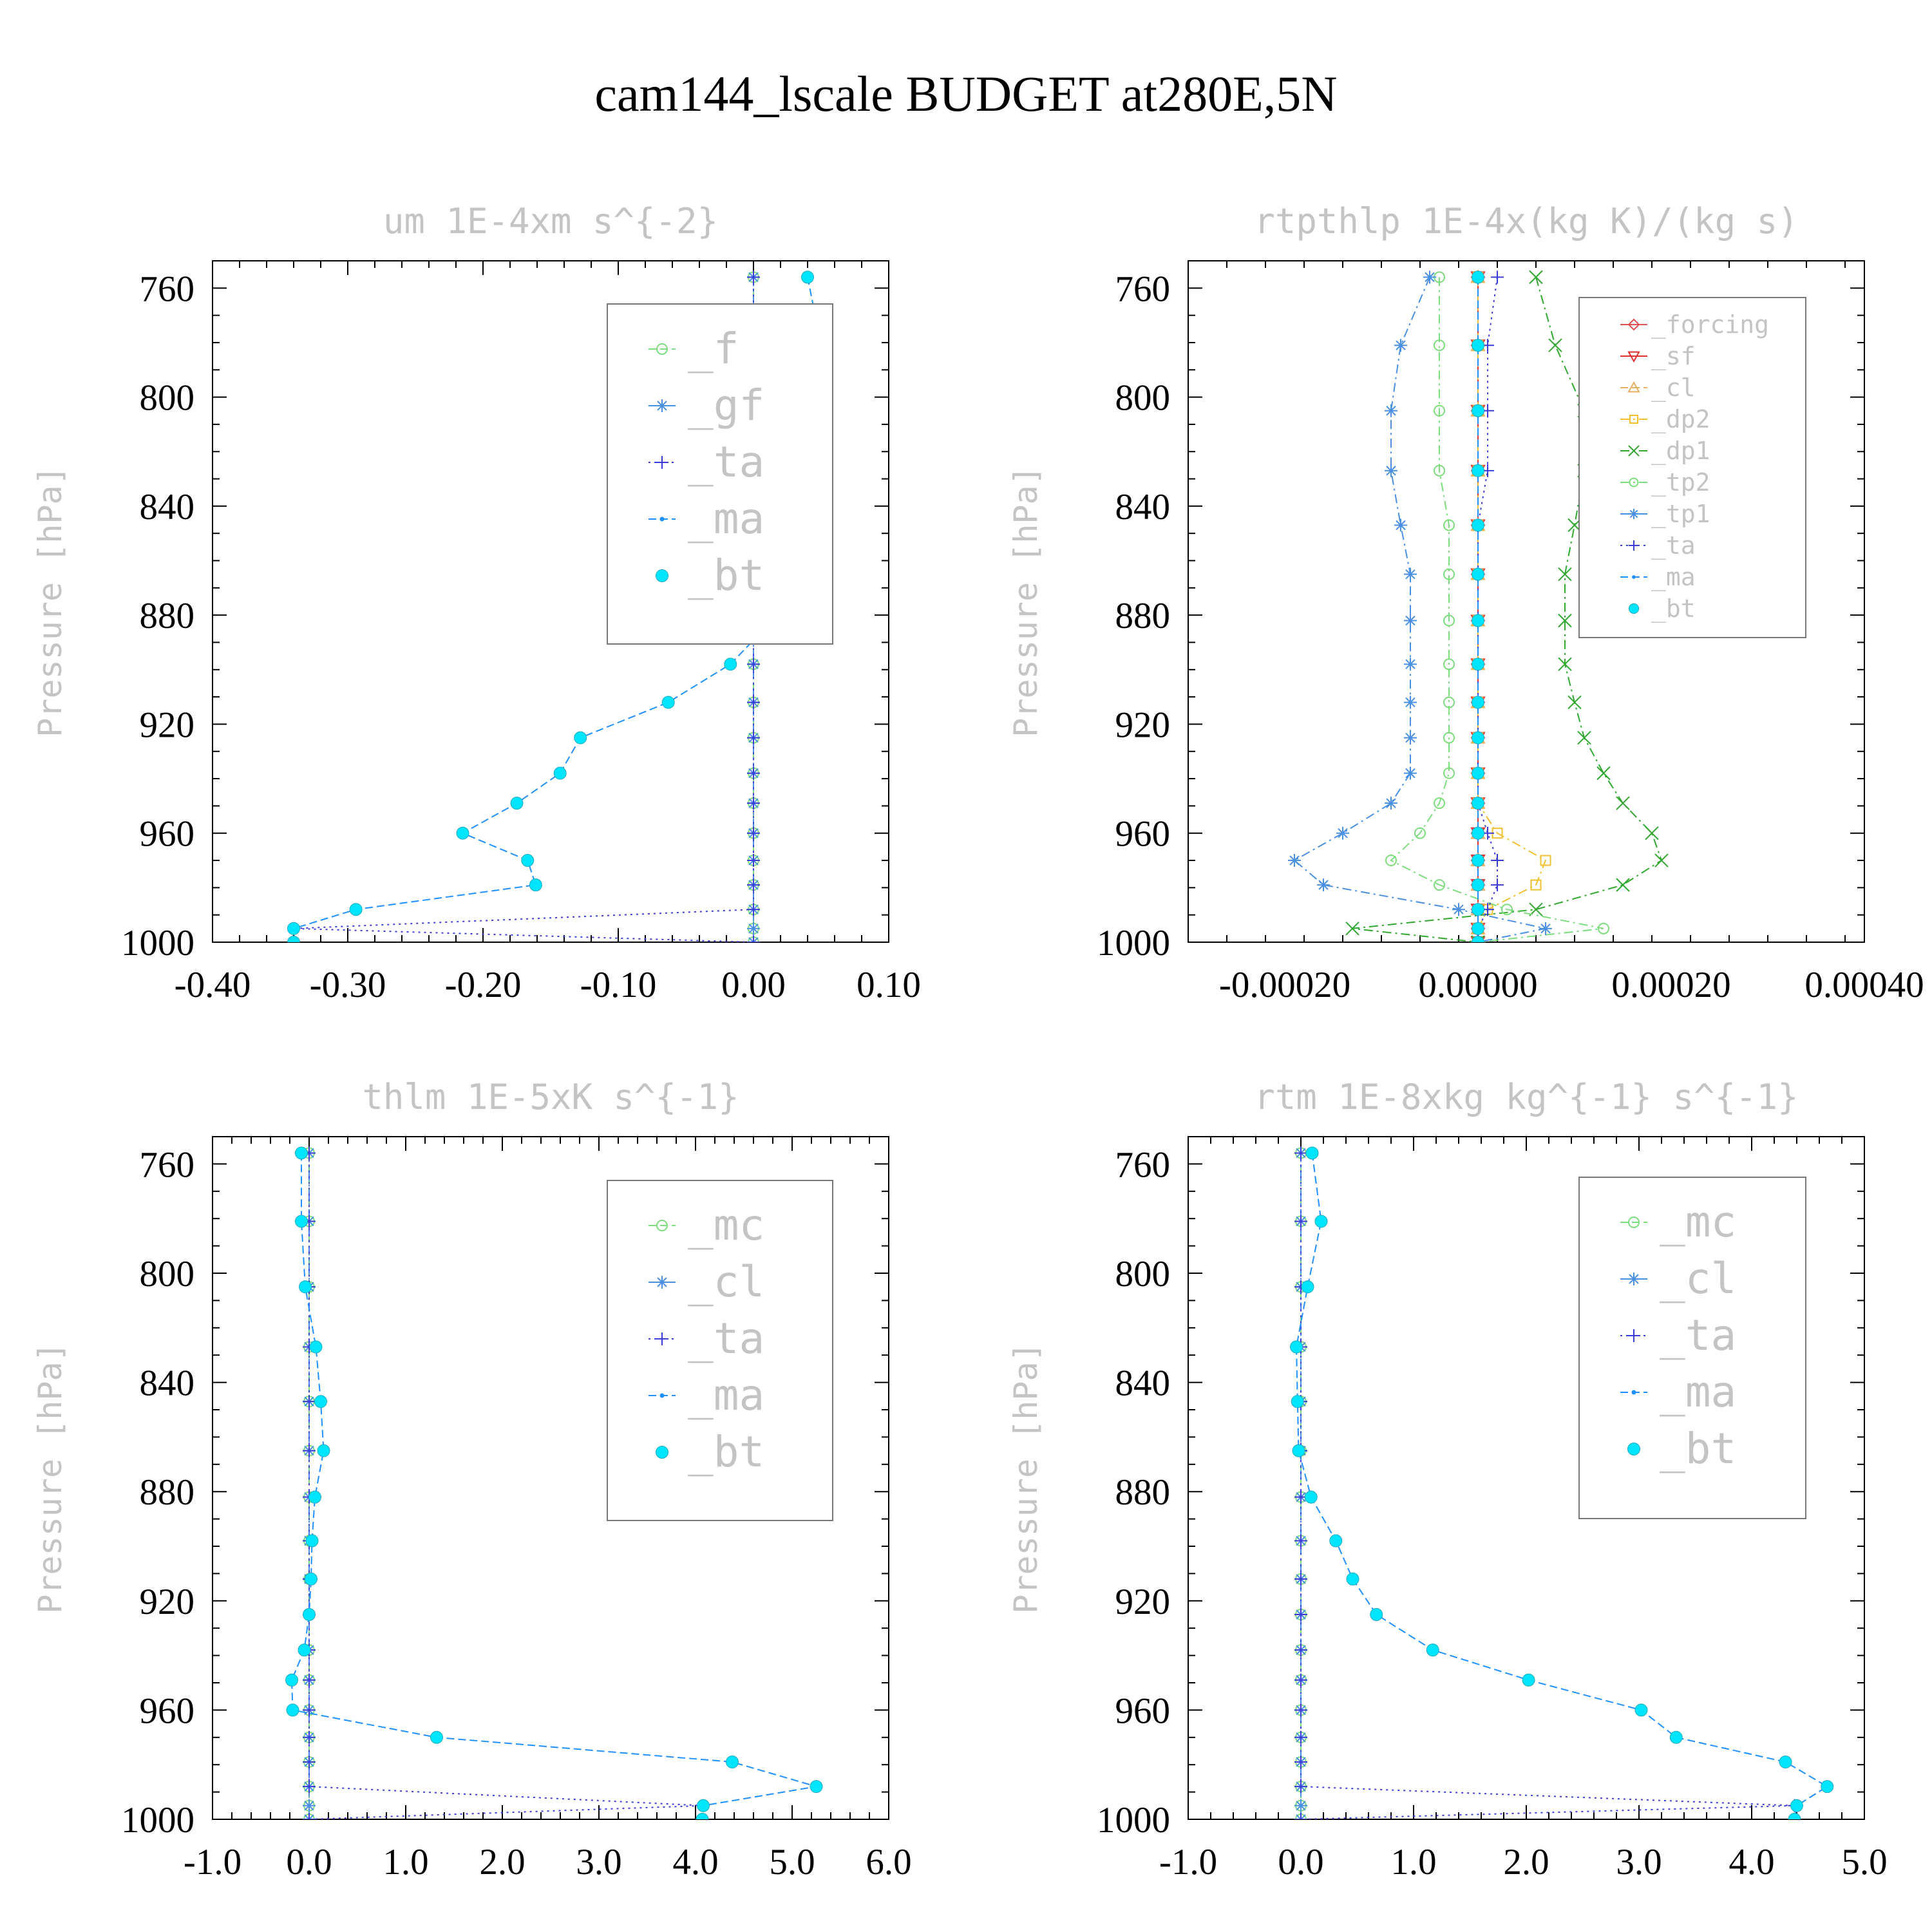 This screenshot has width=1932, height=1932. Describe the element at coordinates (1413, 1862) in the screenshot. I see `x-tick-label: 1.0` at that location.